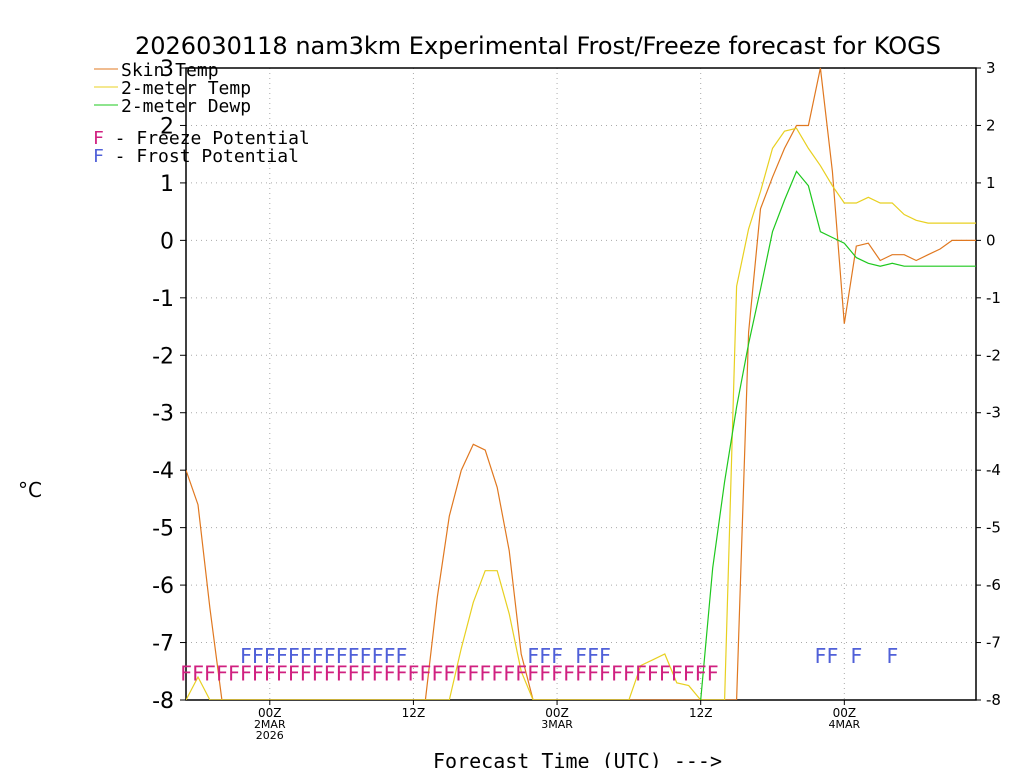  What do you see at coordinates (167, 69) in the screenshot?
I see `y-tick-label-left: 3` at bounding box center [167, 69].